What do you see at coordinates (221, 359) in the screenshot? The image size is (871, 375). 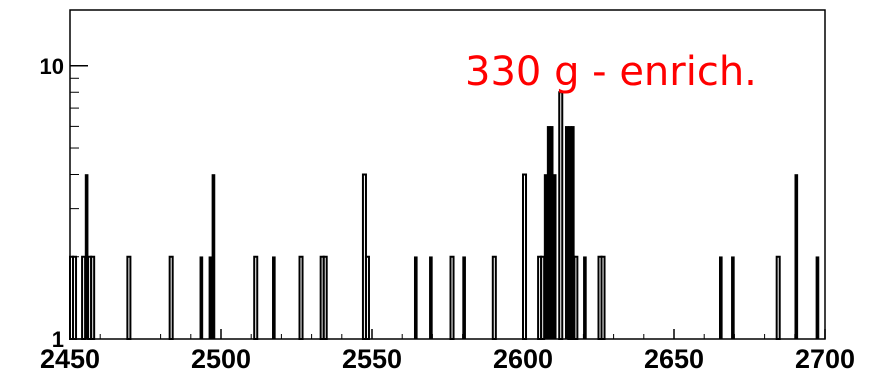 I see `x-tick-label: 2500` at bounding box center [221, 359].